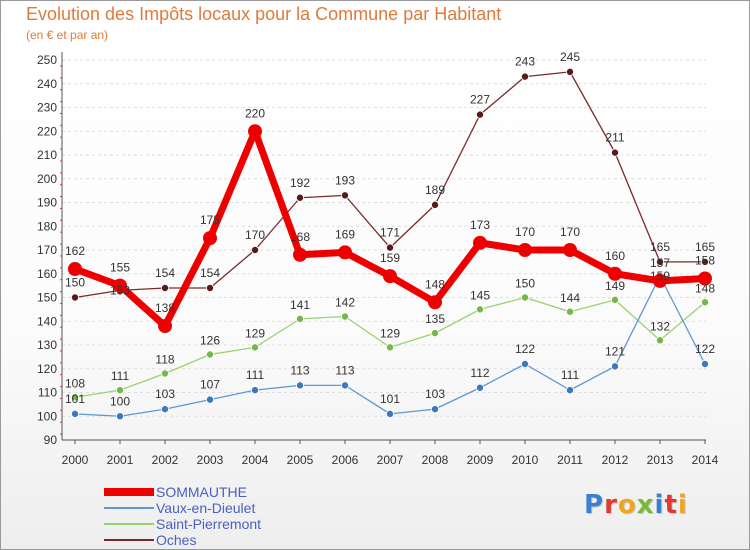 The image size is (750, 550). What do you see at coordinates (75, 251) in the screenshot?
I see `data-label: 162` at bounding box center [75, 251].